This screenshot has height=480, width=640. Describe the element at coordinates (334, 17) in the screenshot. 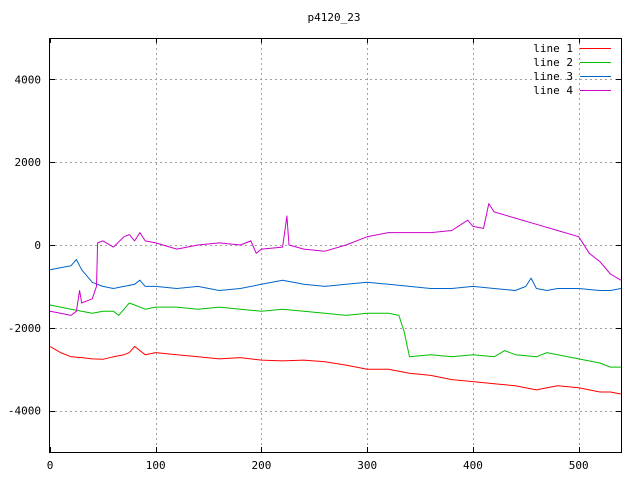

I see `chart-title: p4120_23` at that location.